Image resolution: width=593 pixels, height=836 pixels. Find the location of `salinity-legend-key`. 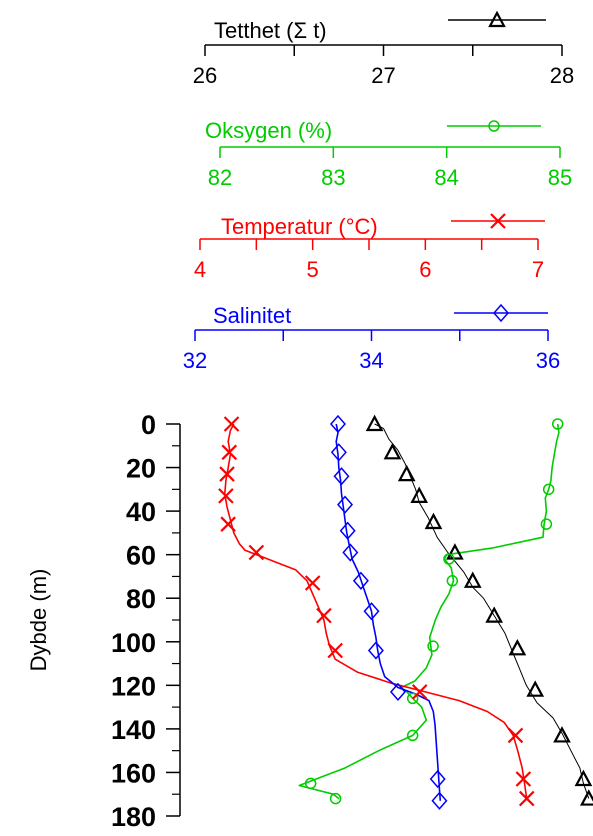

salinity-legend-key is located at coordinates (501, 313).